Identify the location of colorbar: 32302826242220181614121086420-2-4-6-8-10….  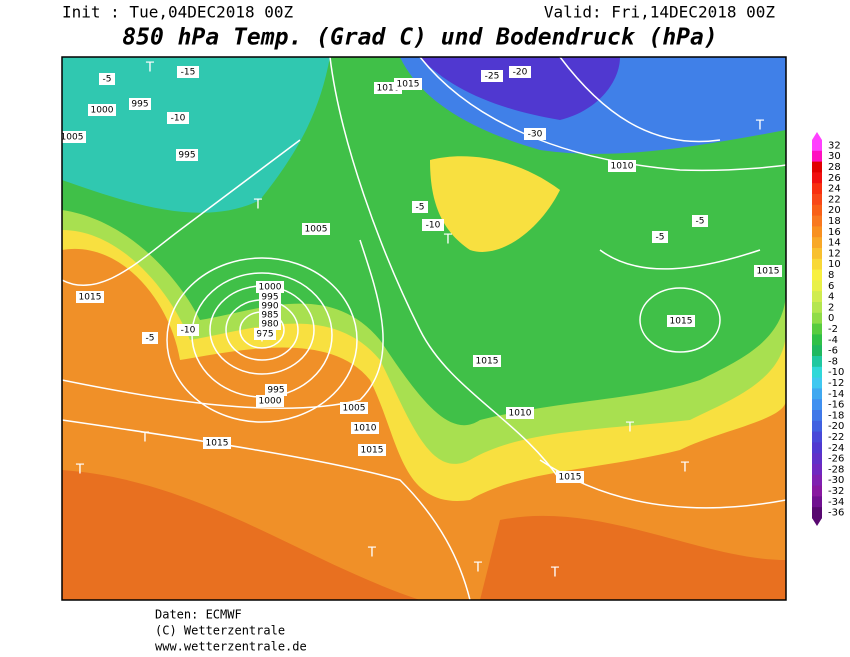
(828, 329).